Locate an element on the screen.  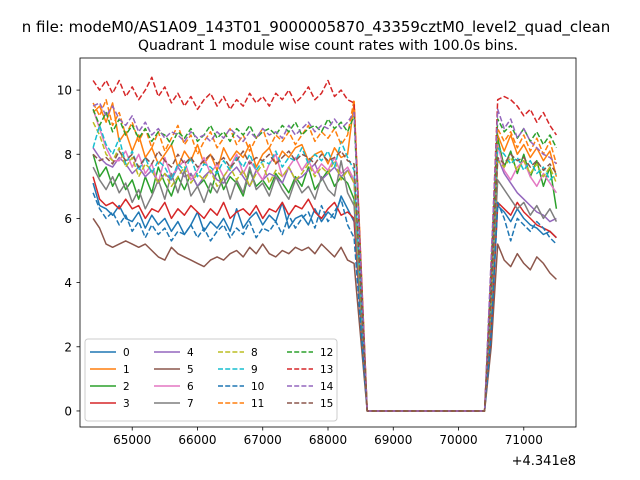
legend-label-14: 14 is located at coordinates (327, 387).